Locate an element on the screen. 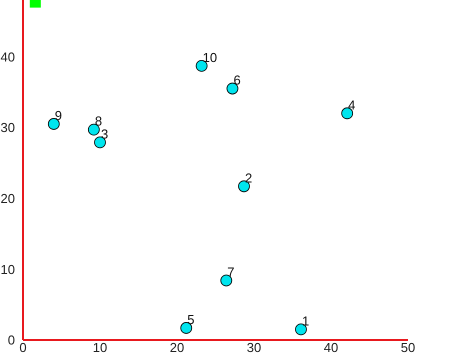 Image resolution: width=465 pixels, height=357 pixels. y-tick-label: 30 is located at coordinates (7, 128).